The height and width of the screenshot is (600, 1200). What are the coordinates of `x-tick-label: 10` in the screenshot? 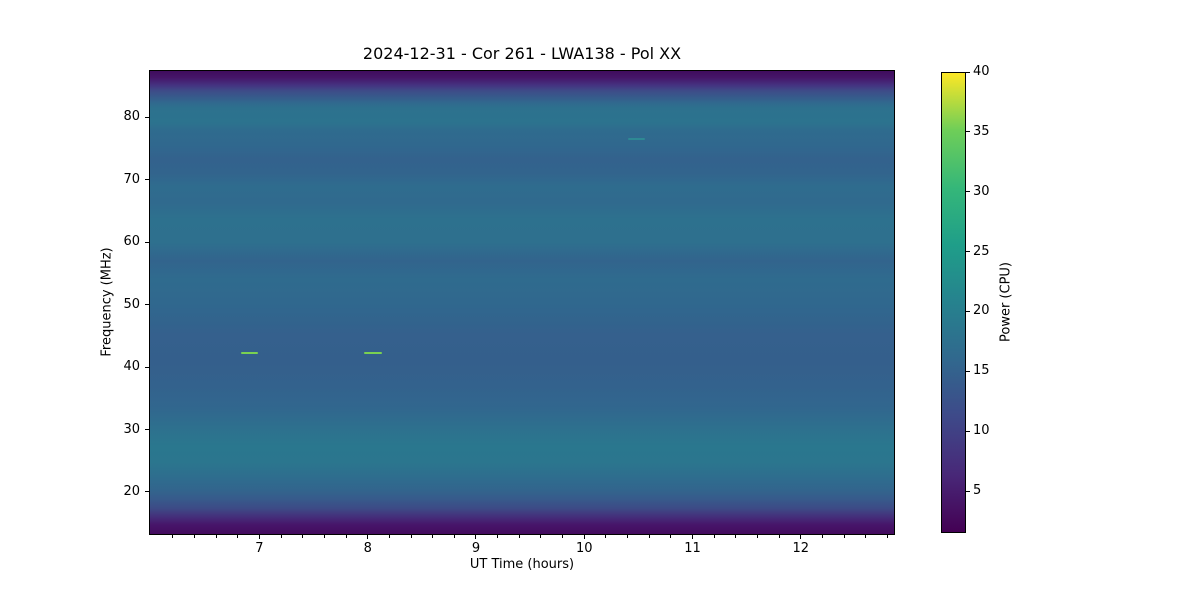 It's located at (584, 548).